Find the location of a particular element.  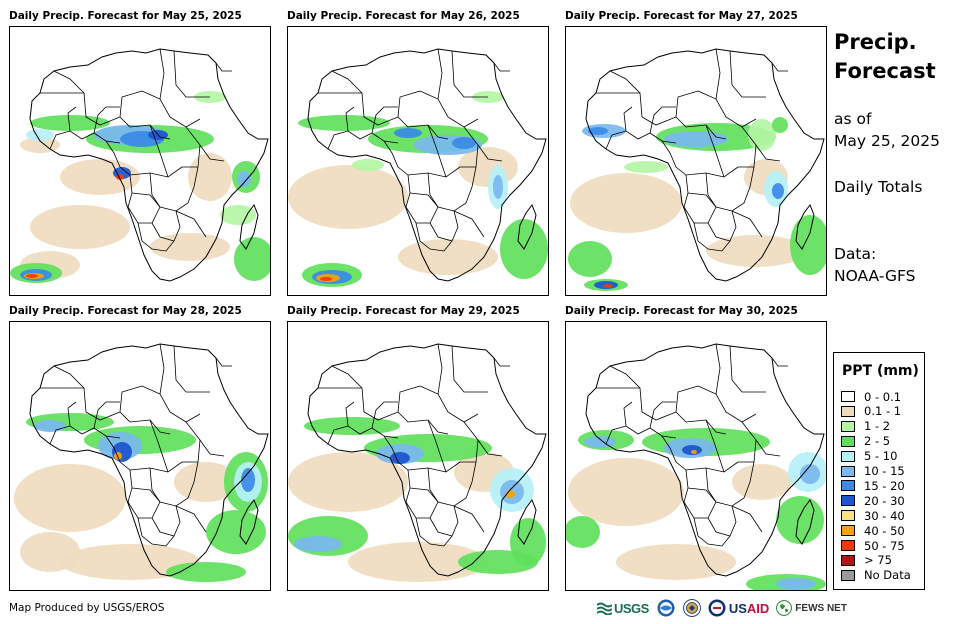

legend-label: 30 - 40 is located at coordinates (884, 515).